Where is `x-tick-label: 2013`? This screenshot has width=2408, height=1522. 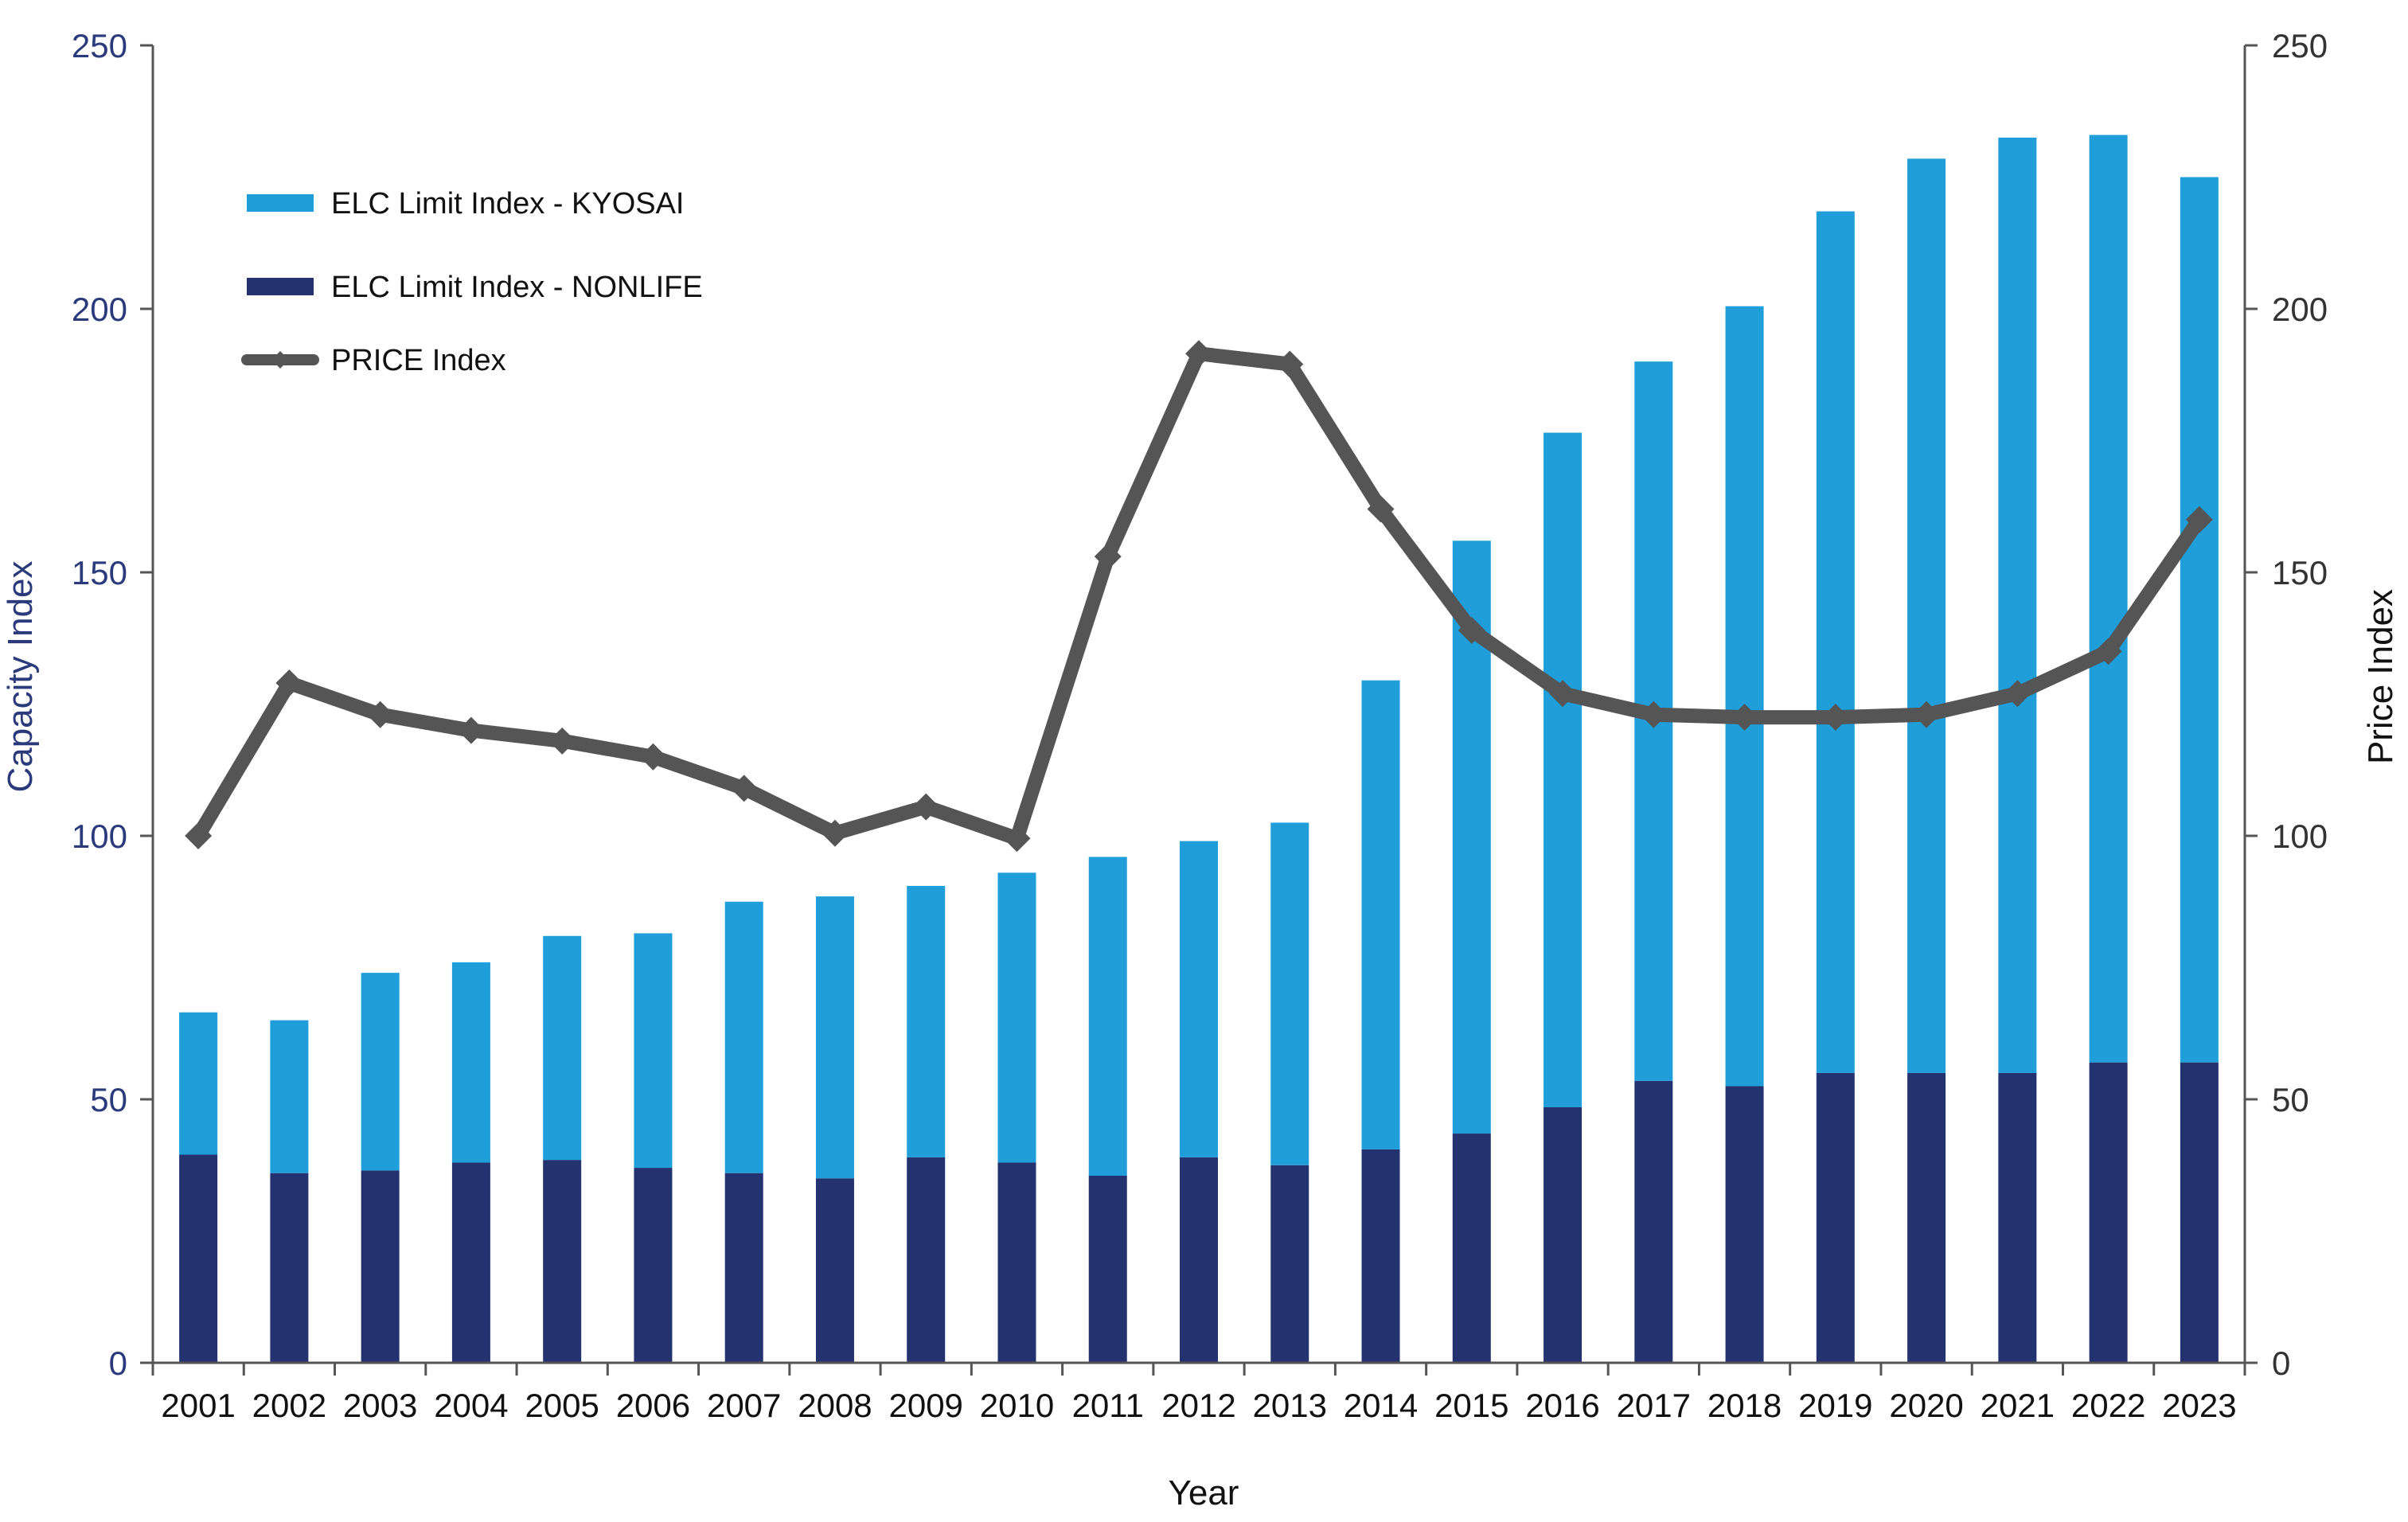 x-tick-label: 2013 is located at coordinates (1290, 1405).